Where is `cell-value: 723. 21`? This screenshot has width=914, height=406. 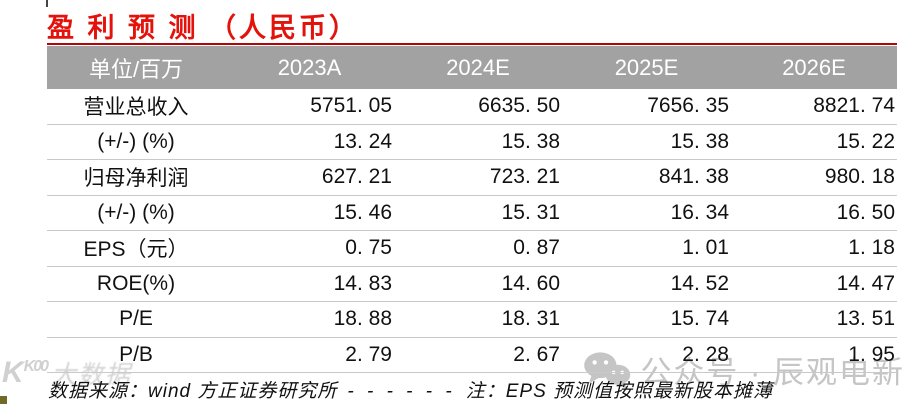 cell-value: 723. 21 is located at coordinates (524, 177).